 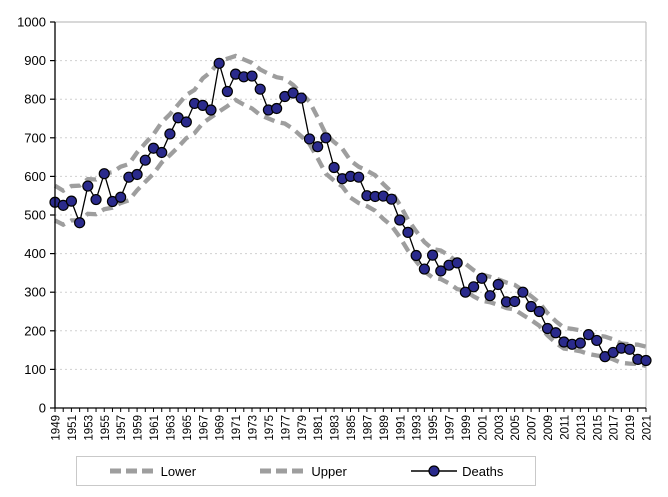 I want to click on x-tick-label: 1965, so click(x=188, y=428).